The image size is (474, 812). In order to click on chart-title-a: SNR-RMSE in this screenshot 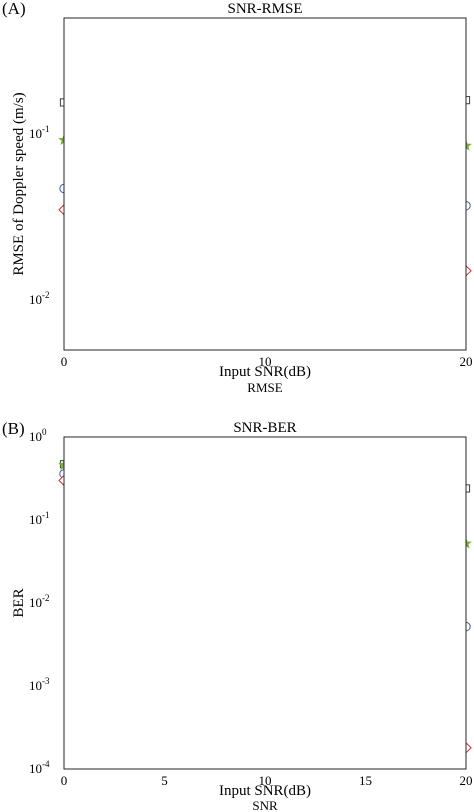, I will do `click(264, 9)`.